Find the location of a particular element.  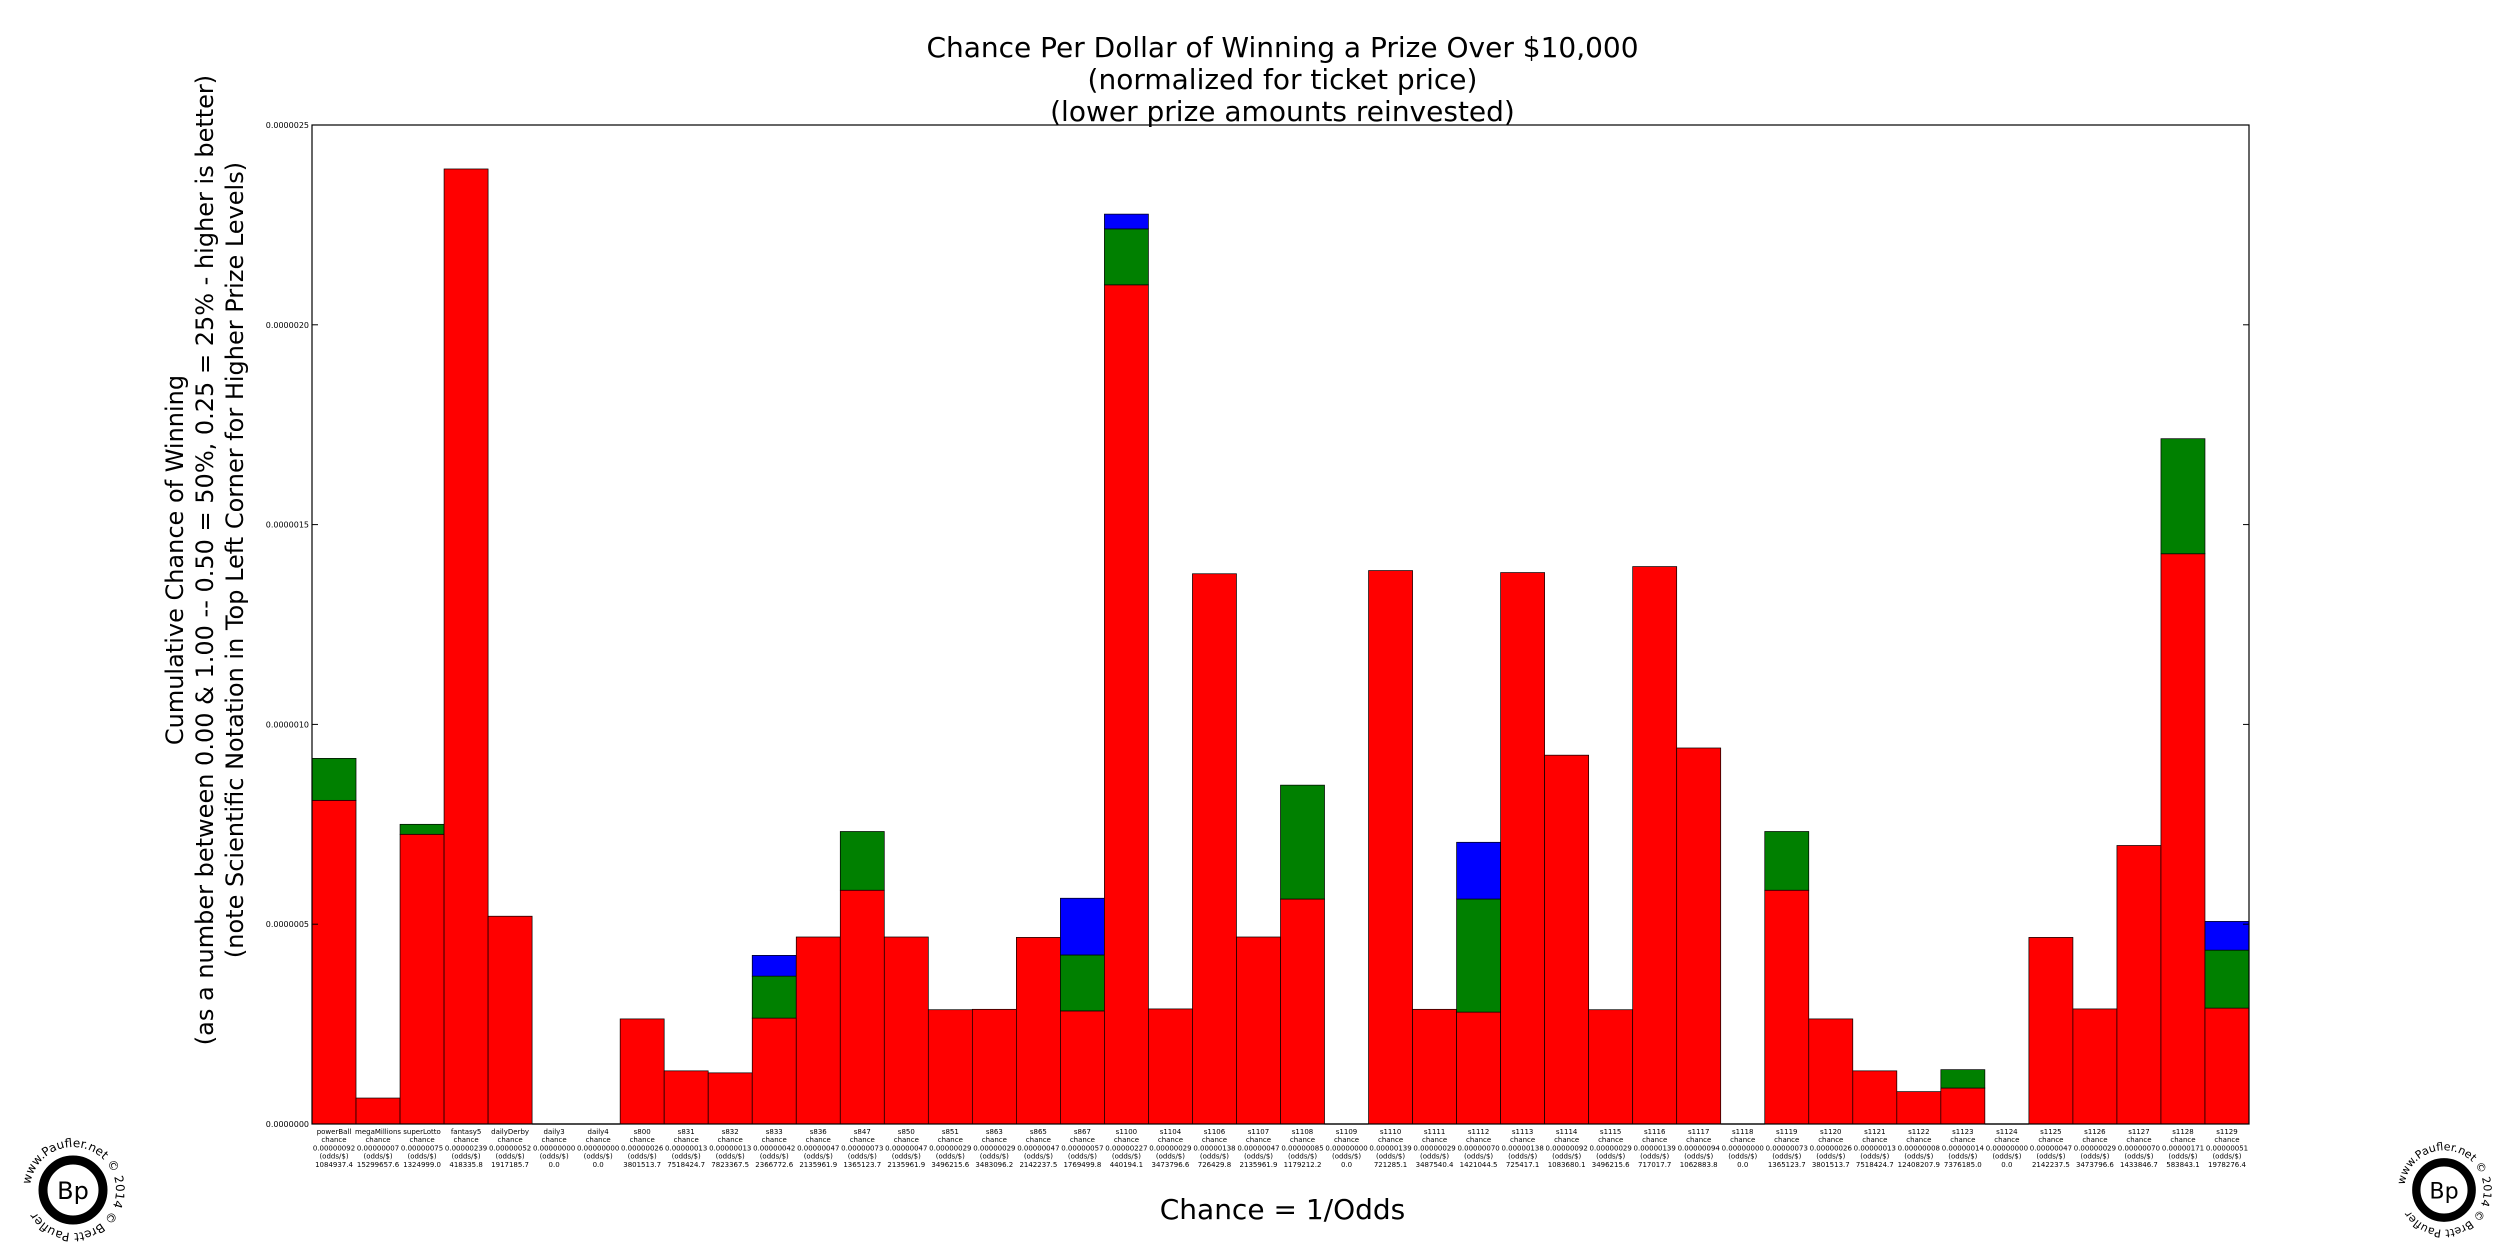

bar-s867-red-segment is located at coordinates (1082, 1067).